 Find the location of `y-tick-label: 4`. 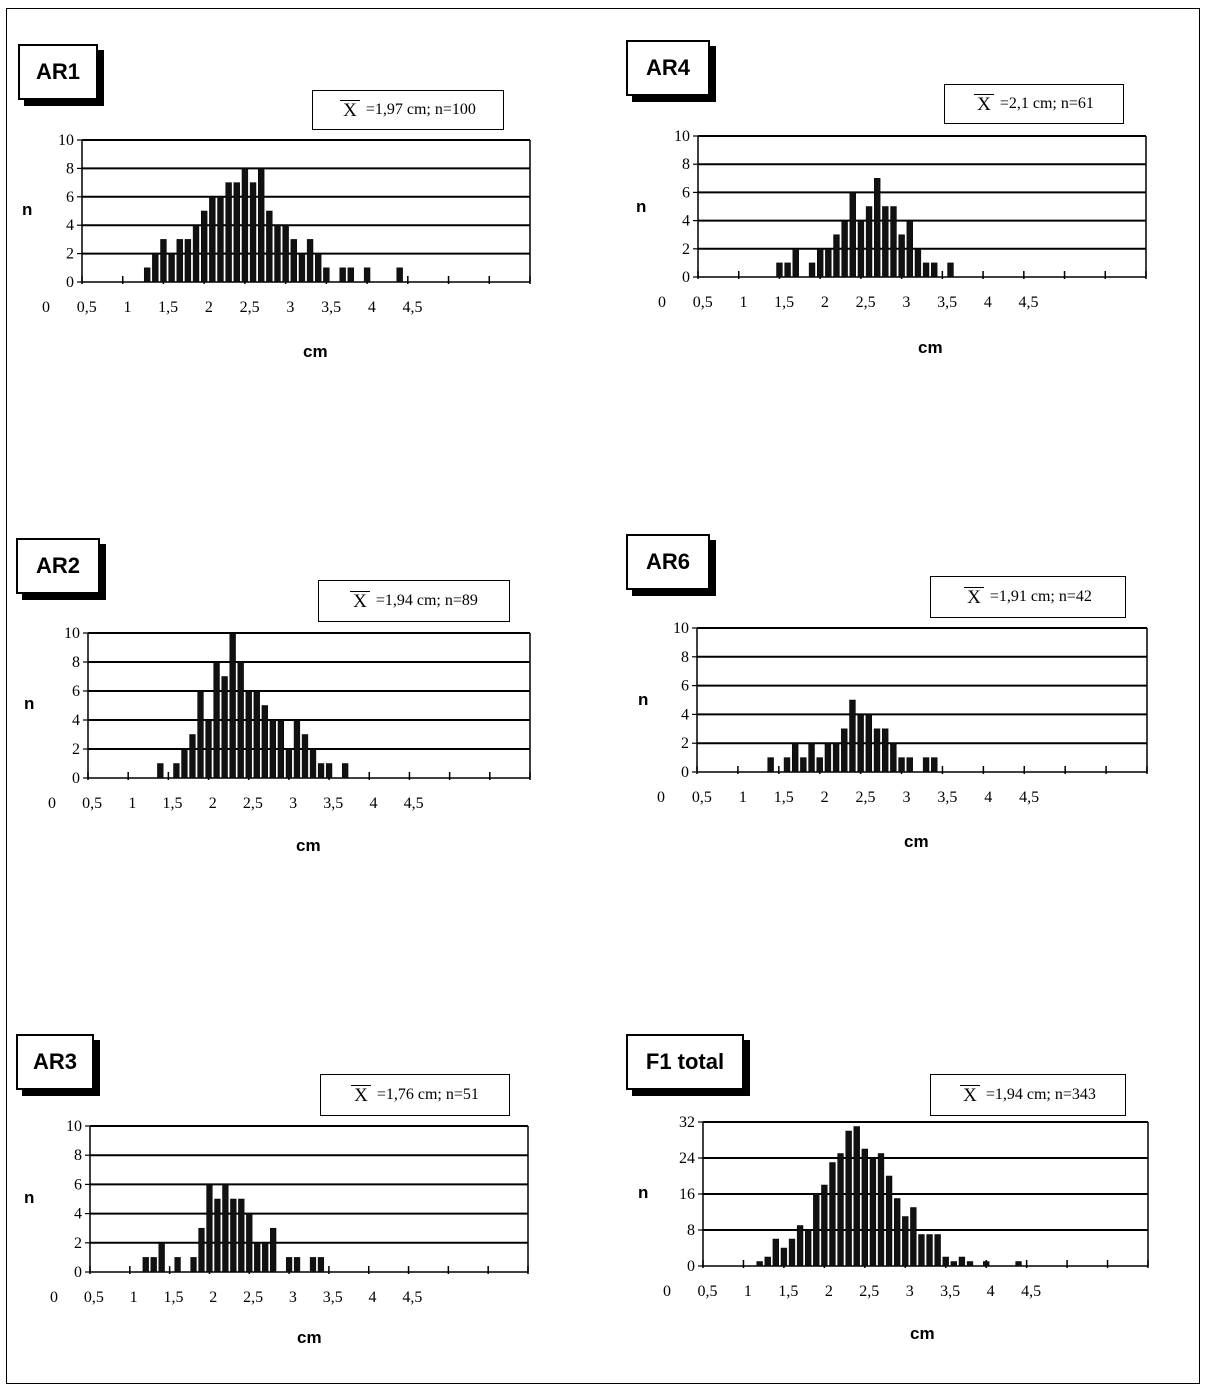

y-tick-label: 4 is located at coordinates (76, 720).